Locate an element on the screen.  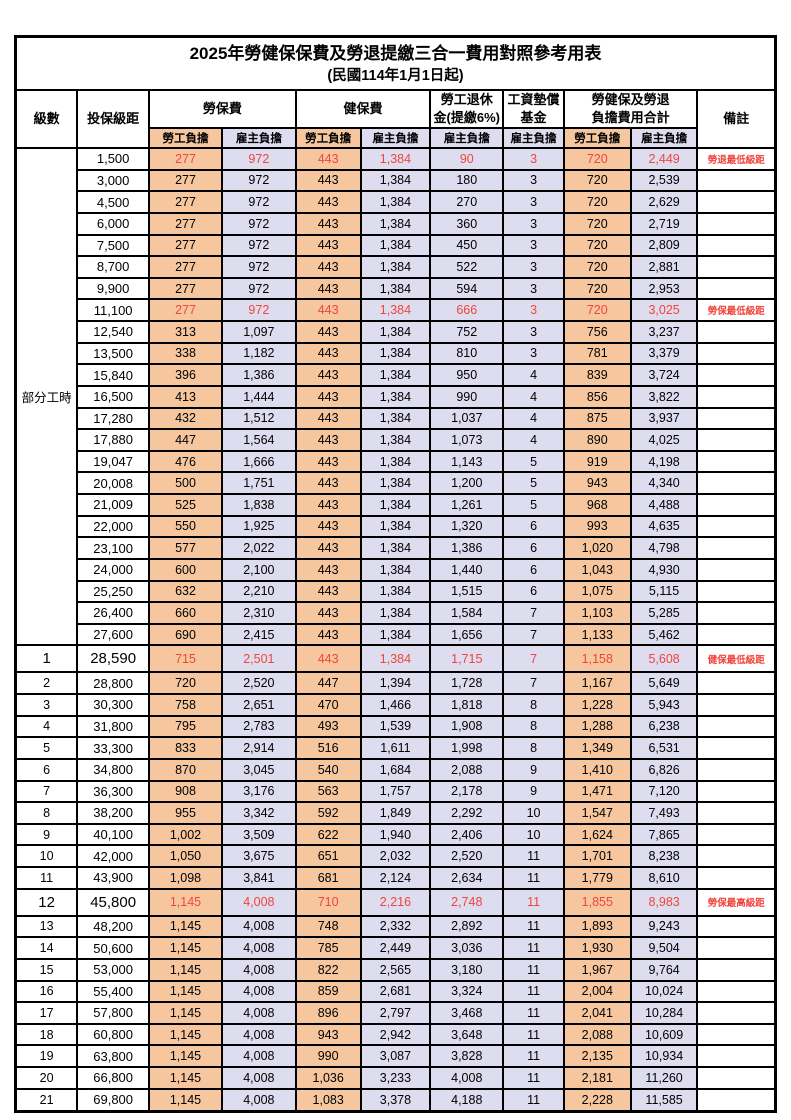
cell-value: 822 is located at coordinates (328, 969).